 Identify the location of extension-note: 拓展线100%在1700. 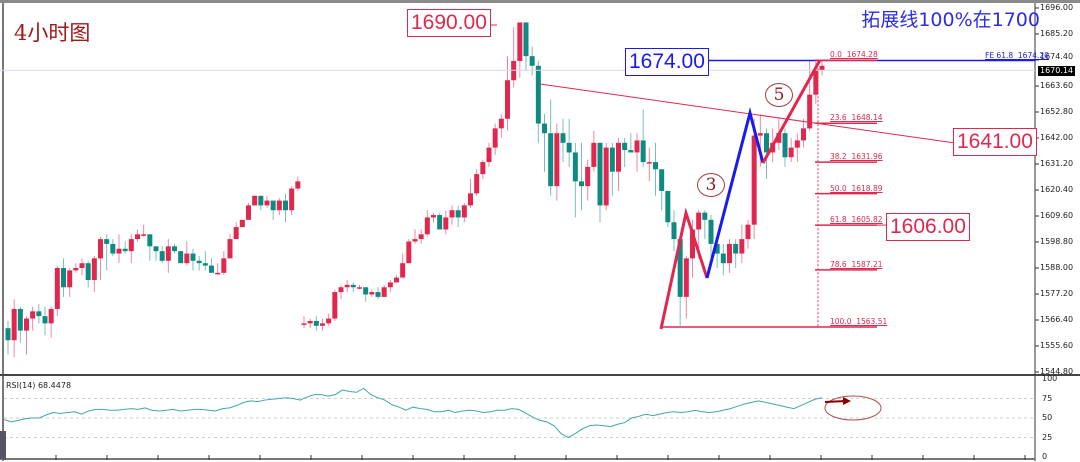
(950, 20).